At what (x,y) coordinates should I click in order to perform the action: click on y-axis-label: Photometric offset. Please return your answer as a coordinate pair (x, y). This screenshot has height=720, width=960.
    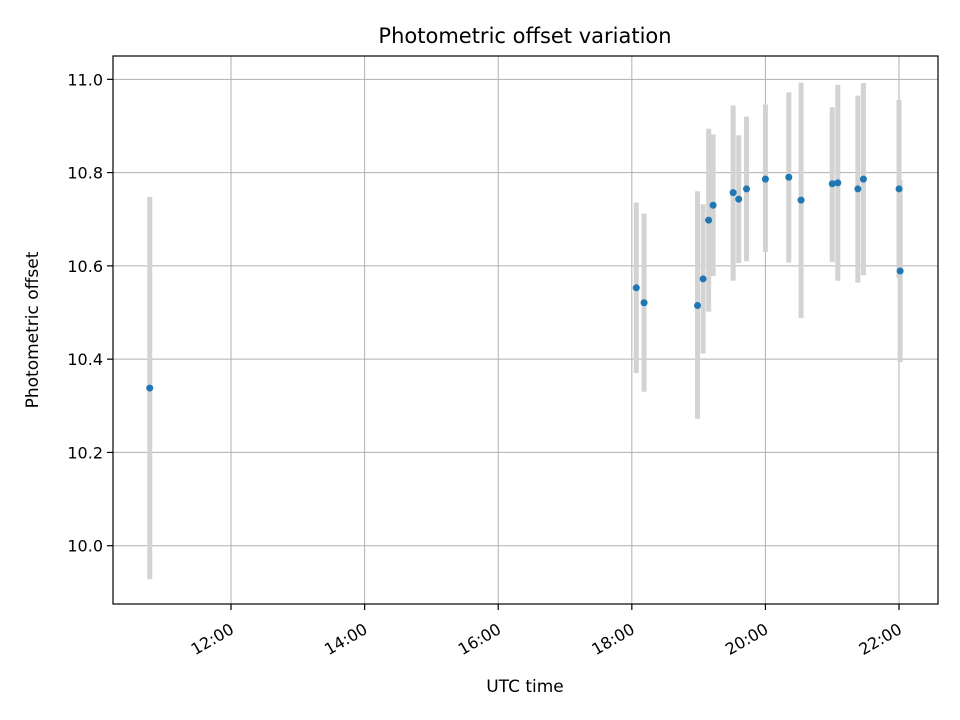
    Looking at the image, I should click on (33, 329).